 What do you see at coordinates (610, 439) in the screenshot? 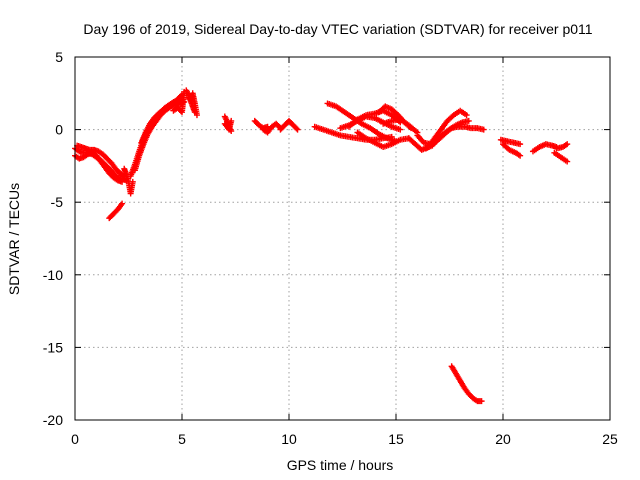
I see `x-tick-label: 25` at bounding box center [610, 439].